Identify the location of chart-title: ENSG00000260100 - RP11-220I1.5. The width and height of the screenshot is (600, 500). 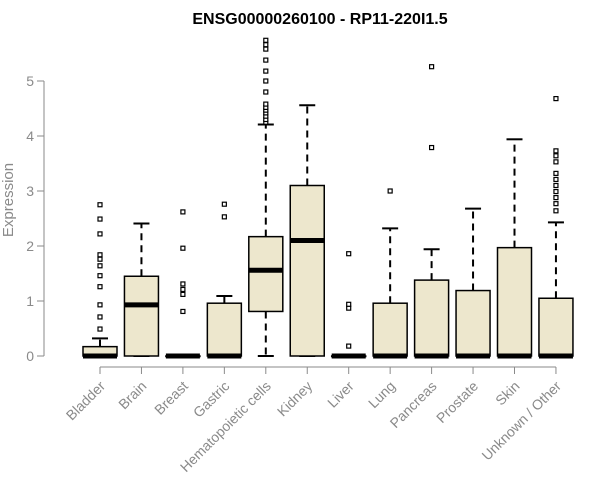
(319, 19).